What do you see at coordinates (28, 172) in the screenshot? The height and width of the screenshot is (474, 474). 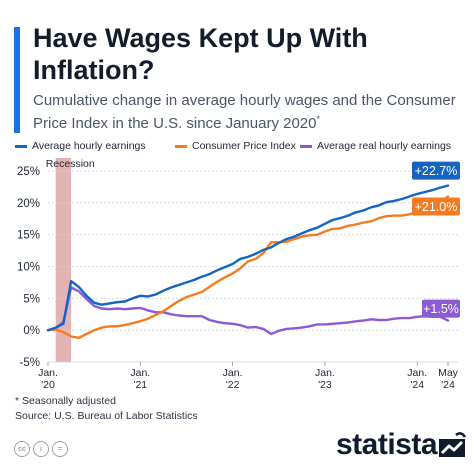 I see `y-tick-label: 25%` at bounding box center [28, 172].